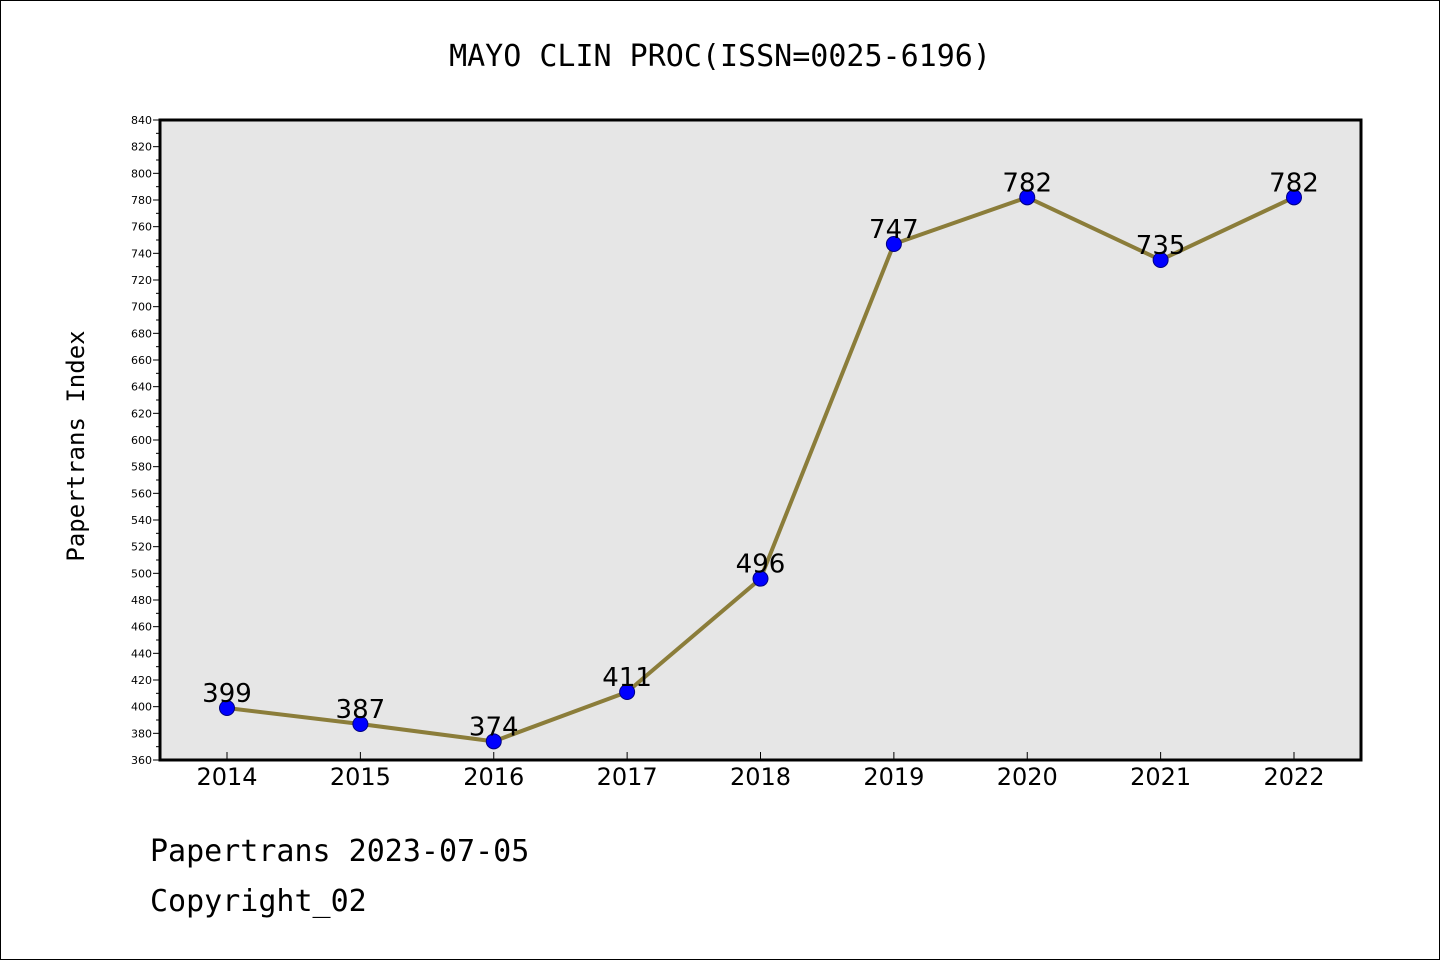 The width and height of the screenshot is (1440, 960). Describe the element at coordinates (360, 777) in the screenshot. I see `x-tick-label: 2015` at that location.